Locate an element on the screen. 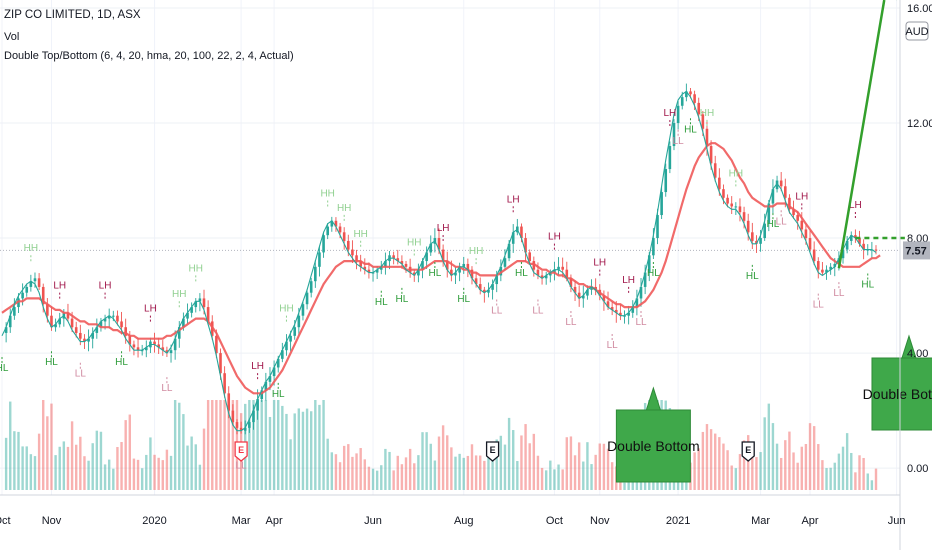 The image size is (932, 550). pivot-hh-label: HH is located at coordinates (196, 268).